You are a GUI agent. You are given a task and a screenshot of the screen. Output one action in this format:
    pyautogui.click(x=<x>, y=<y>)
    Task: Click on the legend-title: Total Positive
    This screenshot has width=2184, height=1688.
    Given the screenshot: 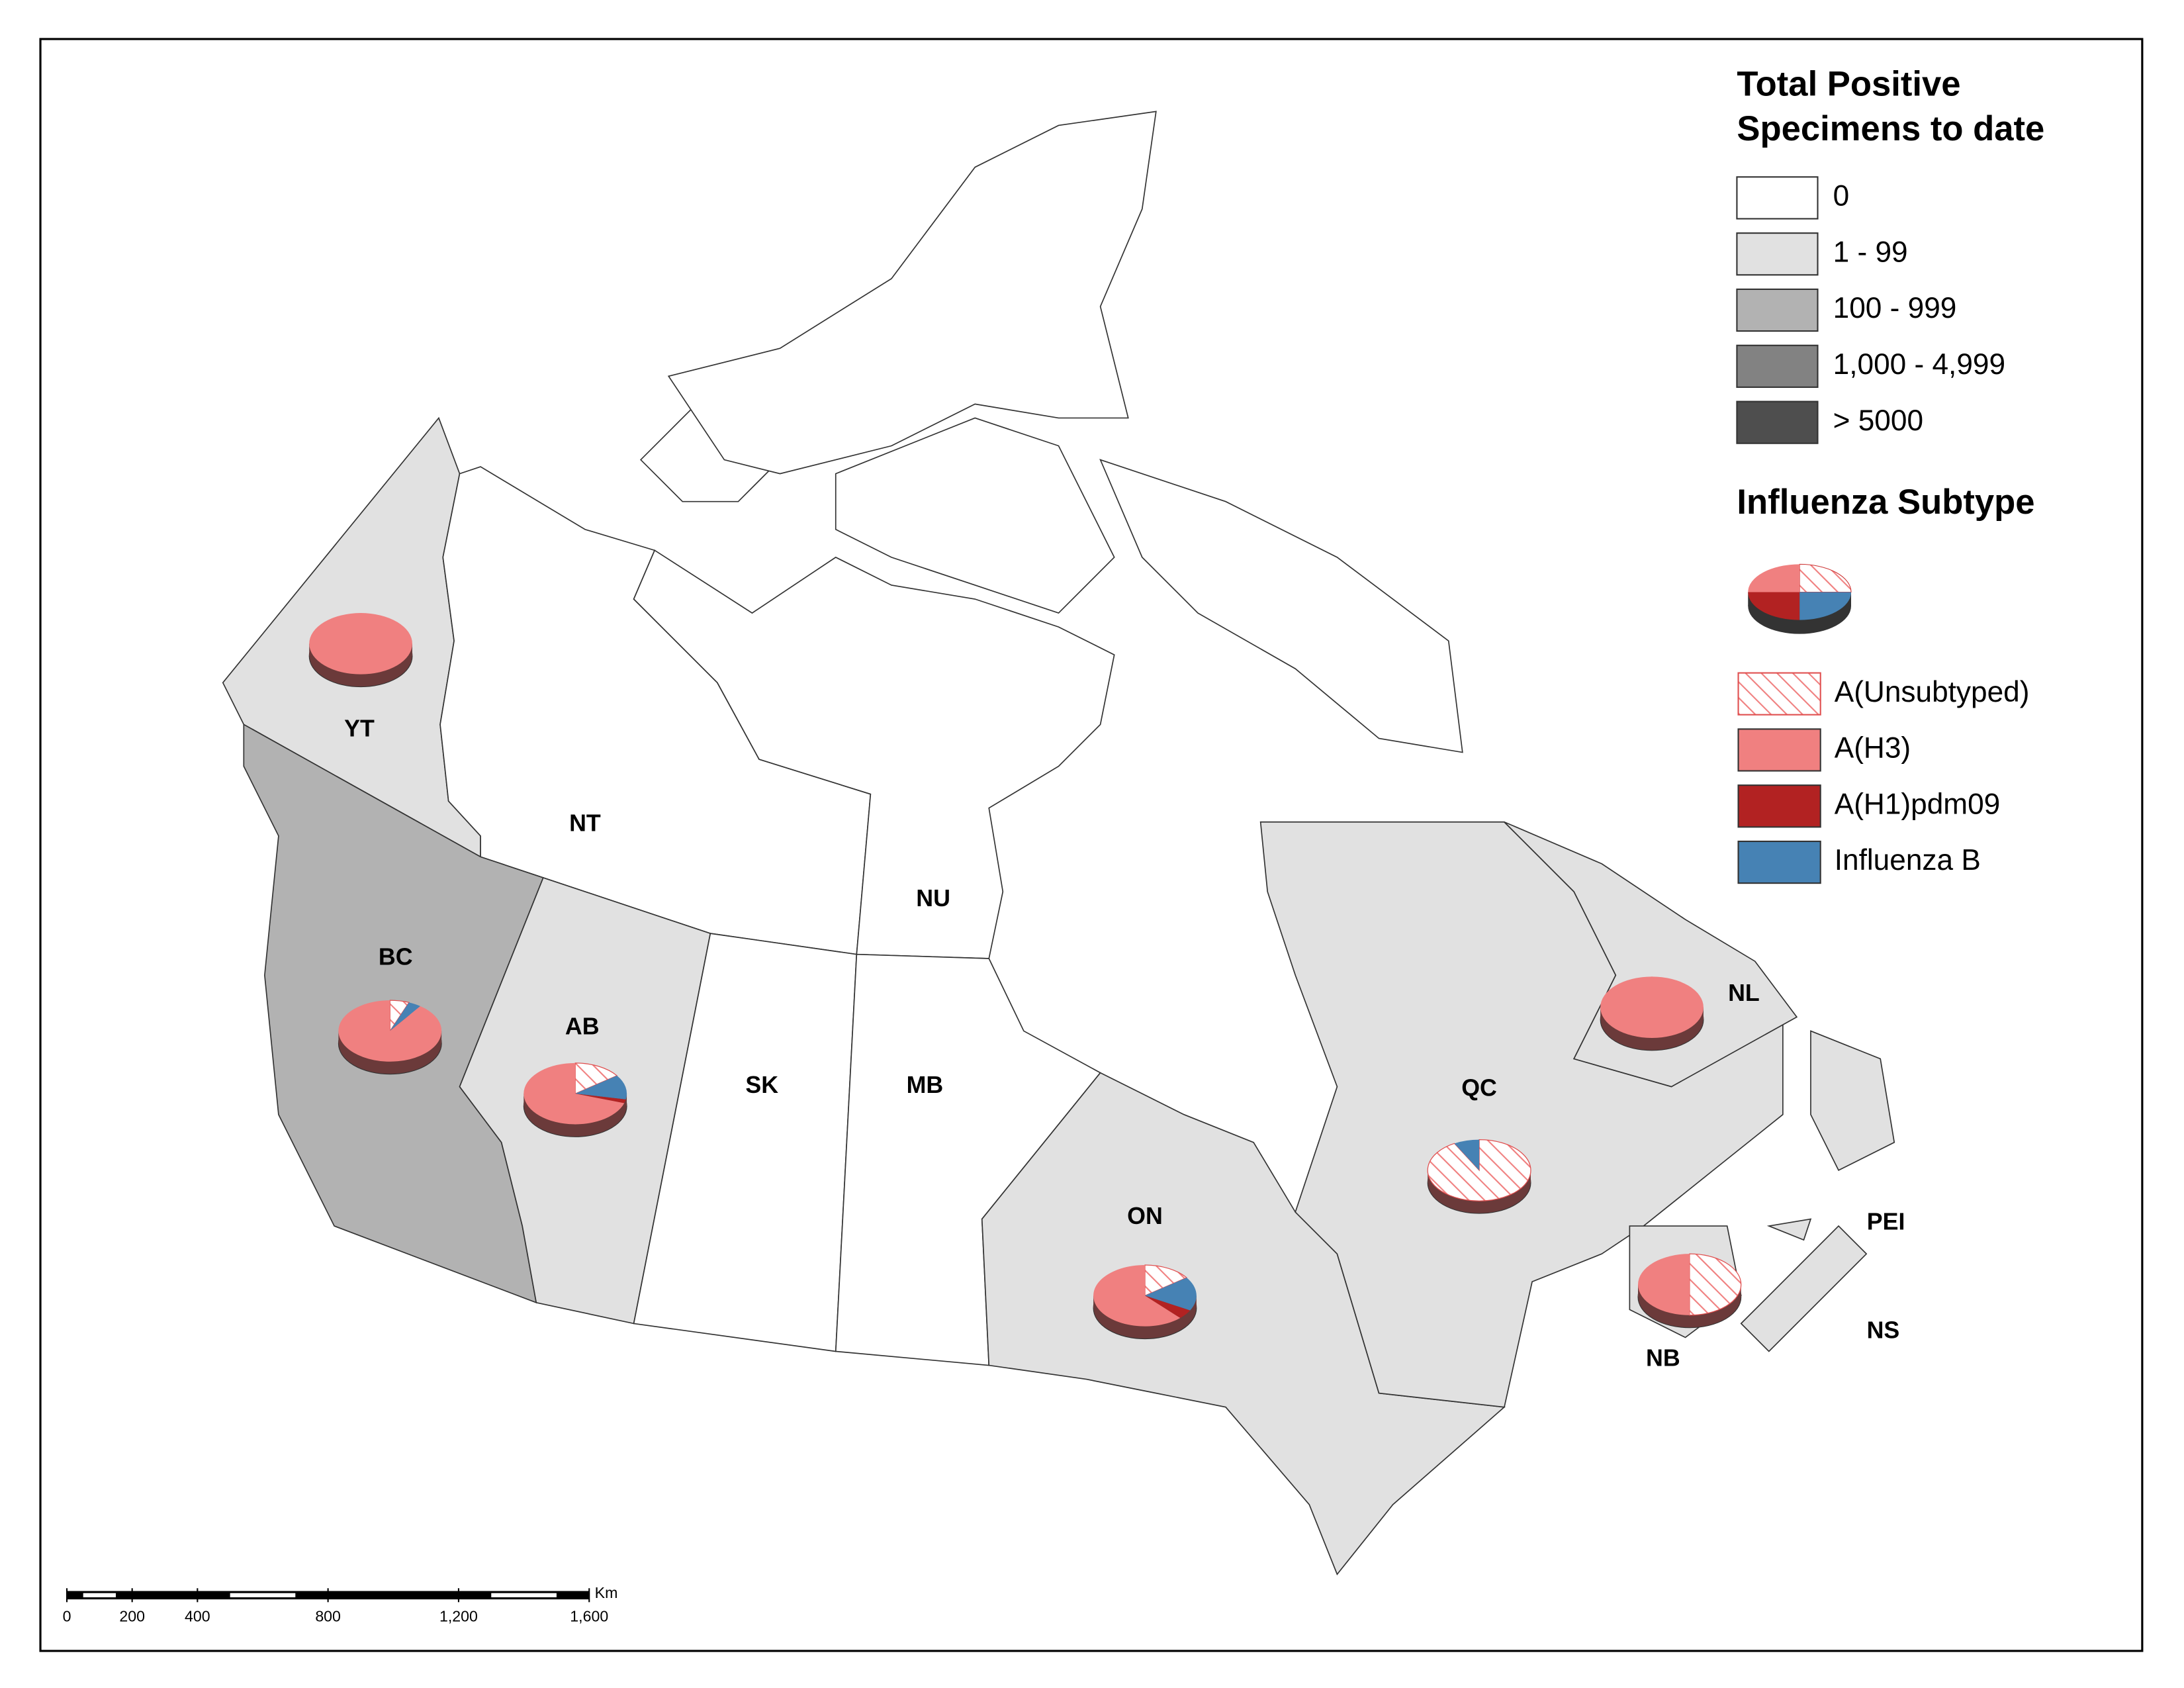 What is the action you would take?
    pyautogui.click(x=1848, y=83)
    